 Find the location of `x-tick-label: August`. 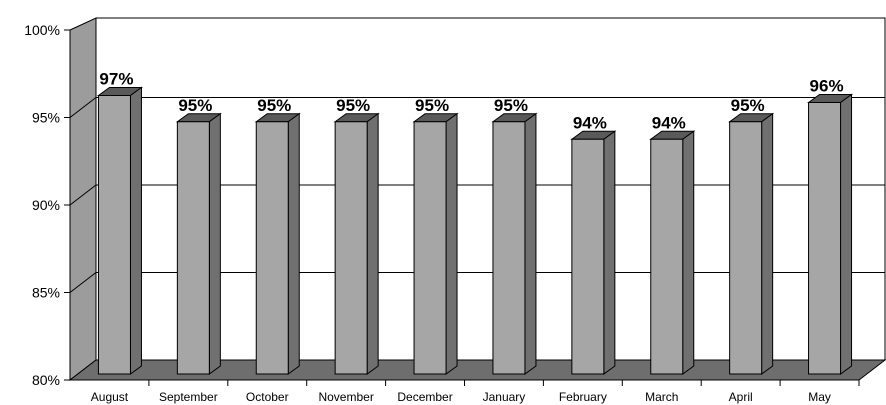

x-tick-label: August is located at coordinates (110, 397).